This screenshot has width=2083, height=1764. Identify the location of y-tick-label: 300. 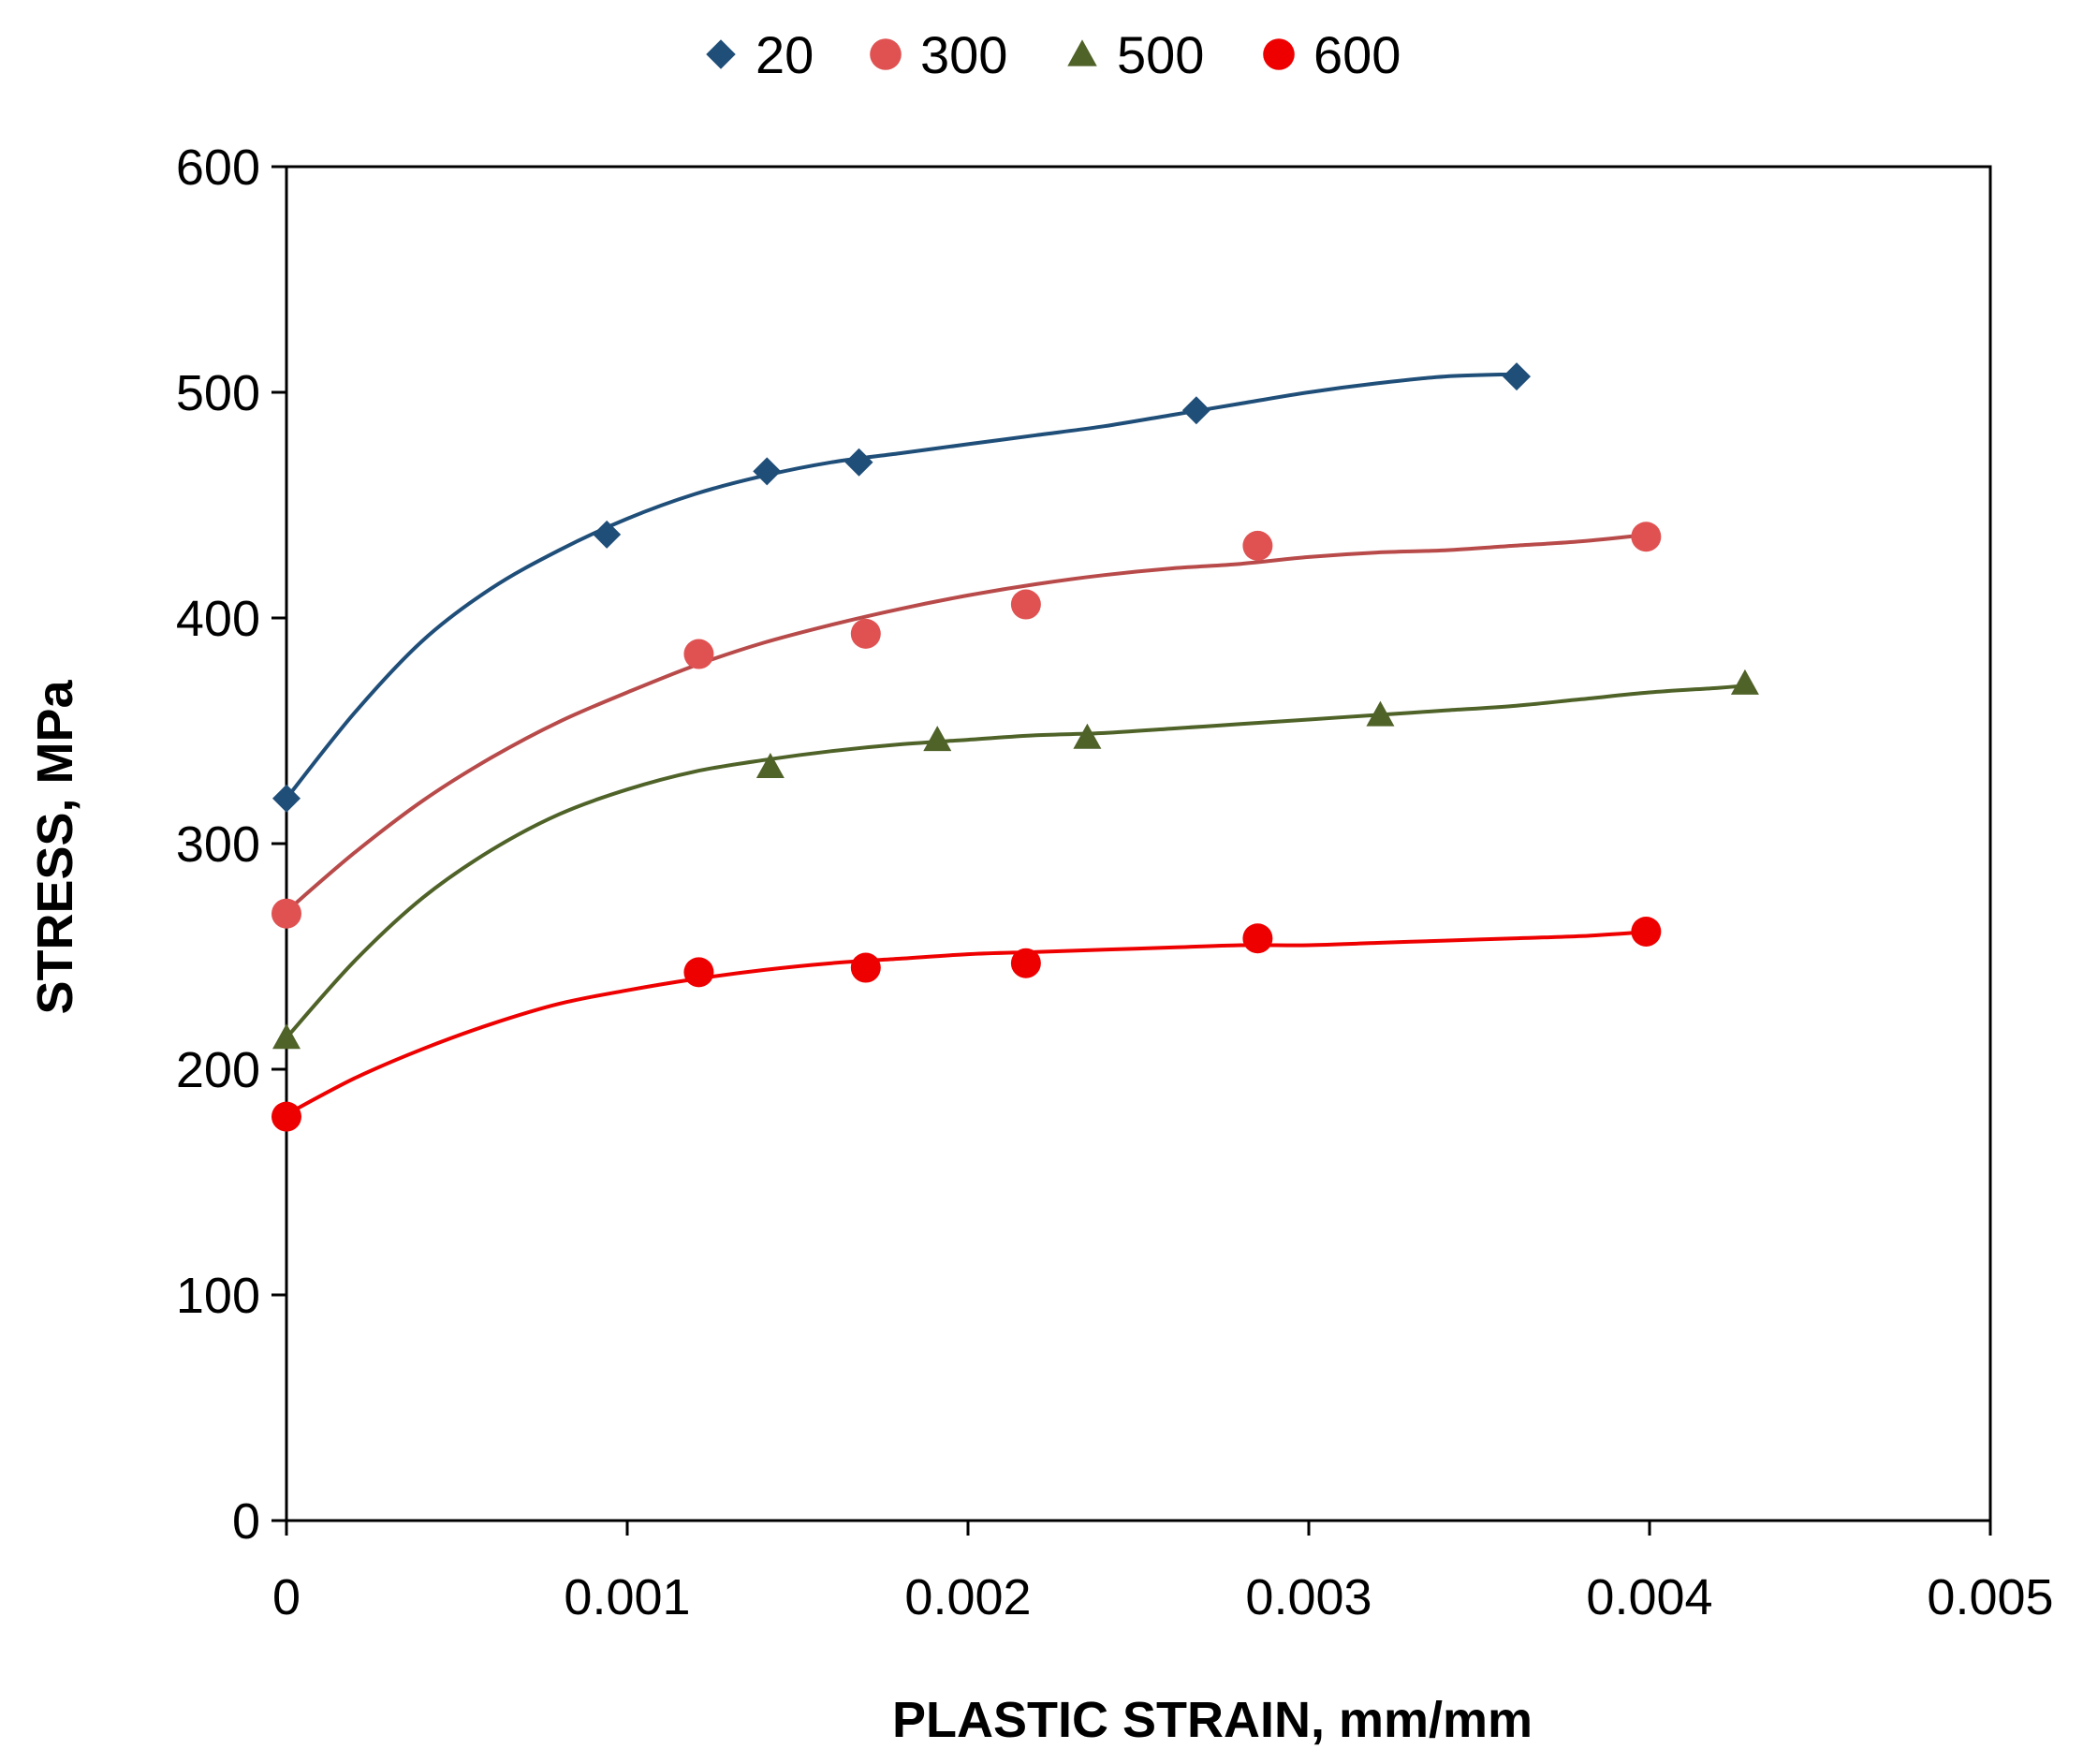
(218, 844).